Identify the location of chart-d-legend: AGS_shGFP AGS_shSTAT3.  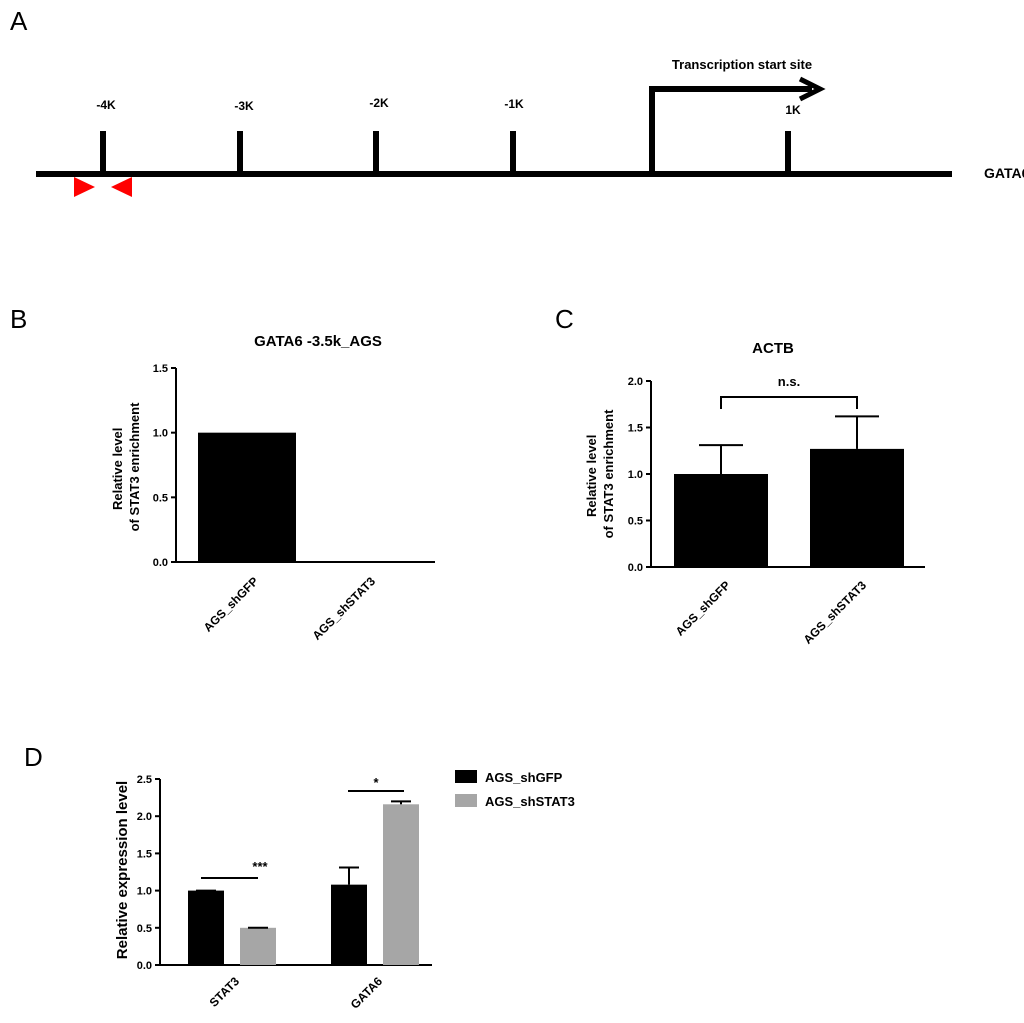
(515, 789).